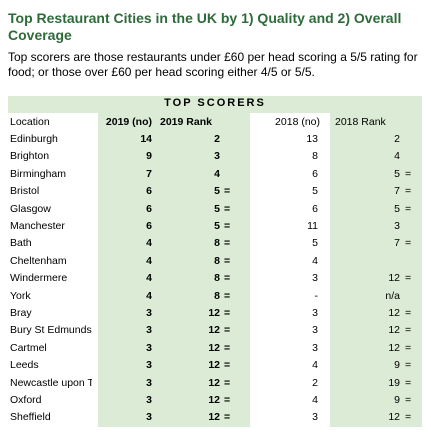 This screenshot has height=432, width=431. I want to click on location: Bristol, so click(25, 191).